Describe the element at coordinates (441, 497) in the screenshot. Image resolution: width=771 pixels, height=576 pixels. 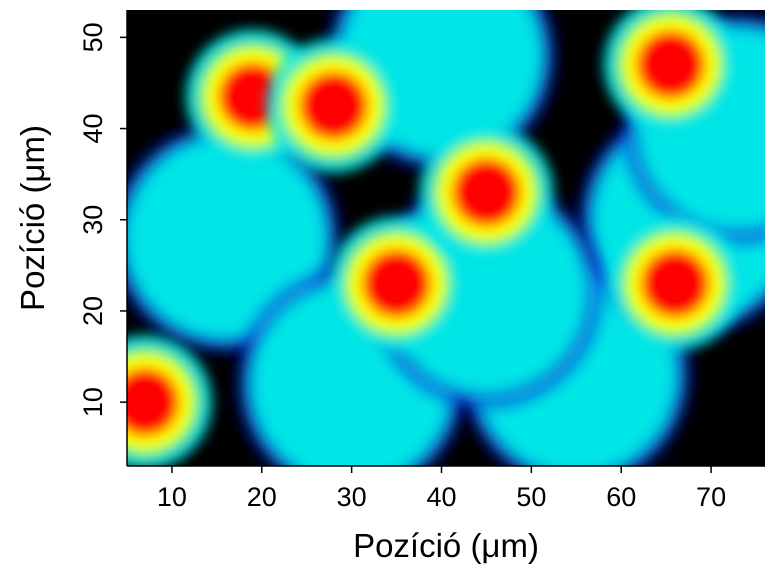
I see `x-tick-label-40: 40` at that location.